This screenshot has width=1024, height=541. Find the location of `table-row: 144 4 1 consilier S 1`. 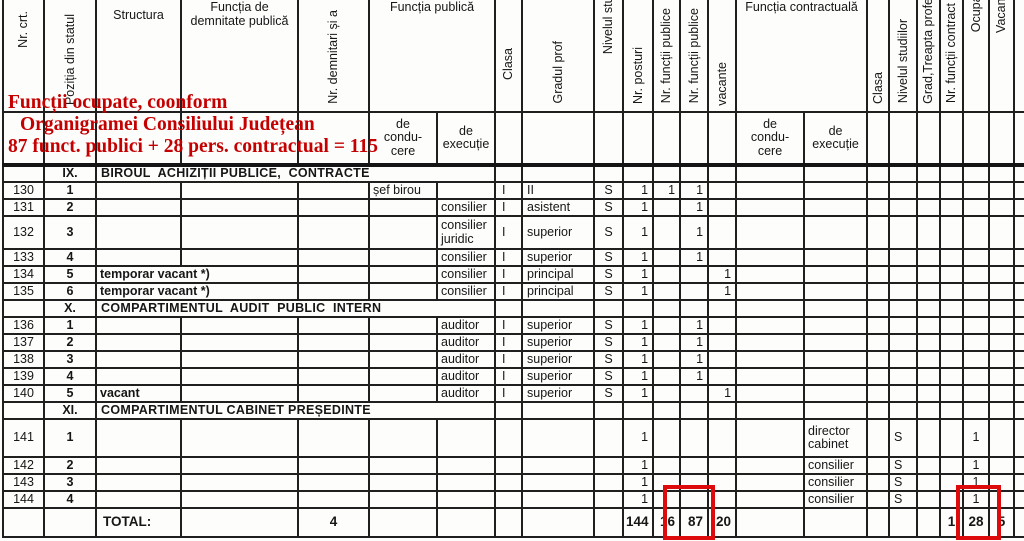

table-row: 144 4 1 consilier S 1 is located at coordinates (513, 499).